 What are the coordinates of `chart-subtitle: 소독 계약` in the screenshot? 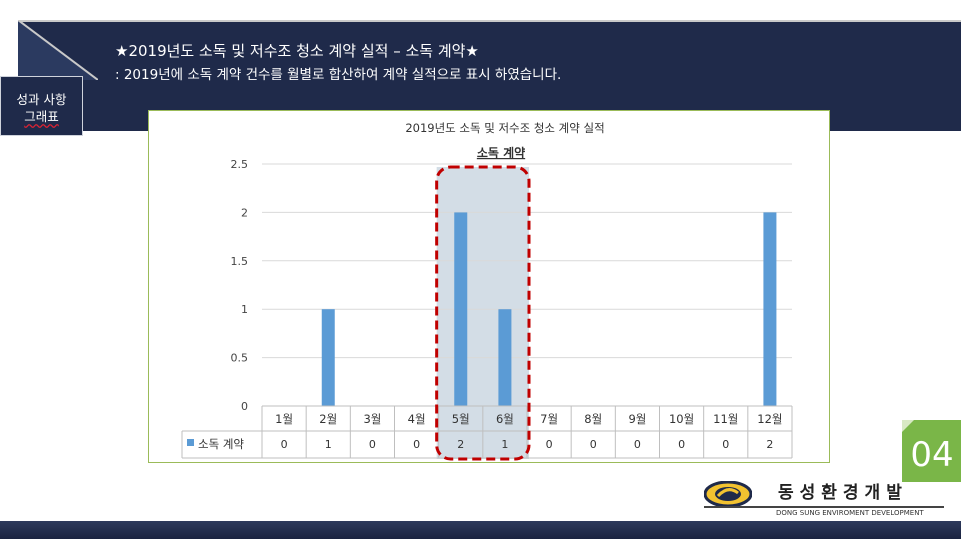 It's located at (501, 152).